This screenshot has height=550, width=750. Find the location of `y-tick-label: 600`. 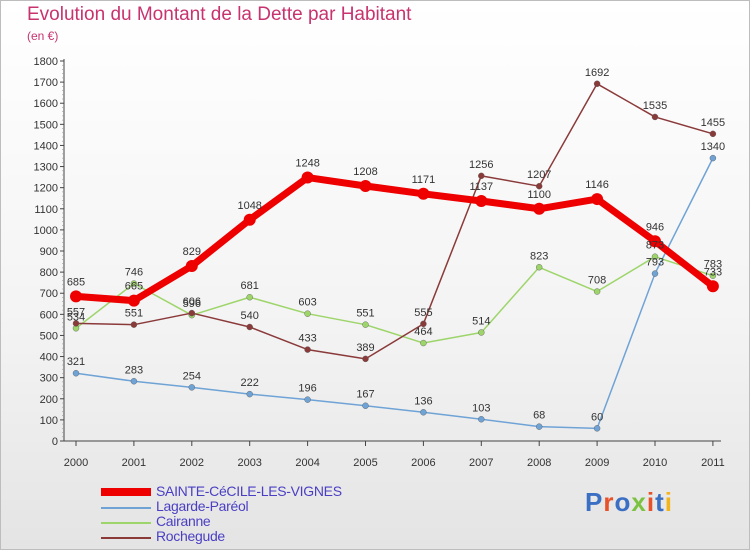

y-tick-label: 600 is located at coordinates (49, 315).